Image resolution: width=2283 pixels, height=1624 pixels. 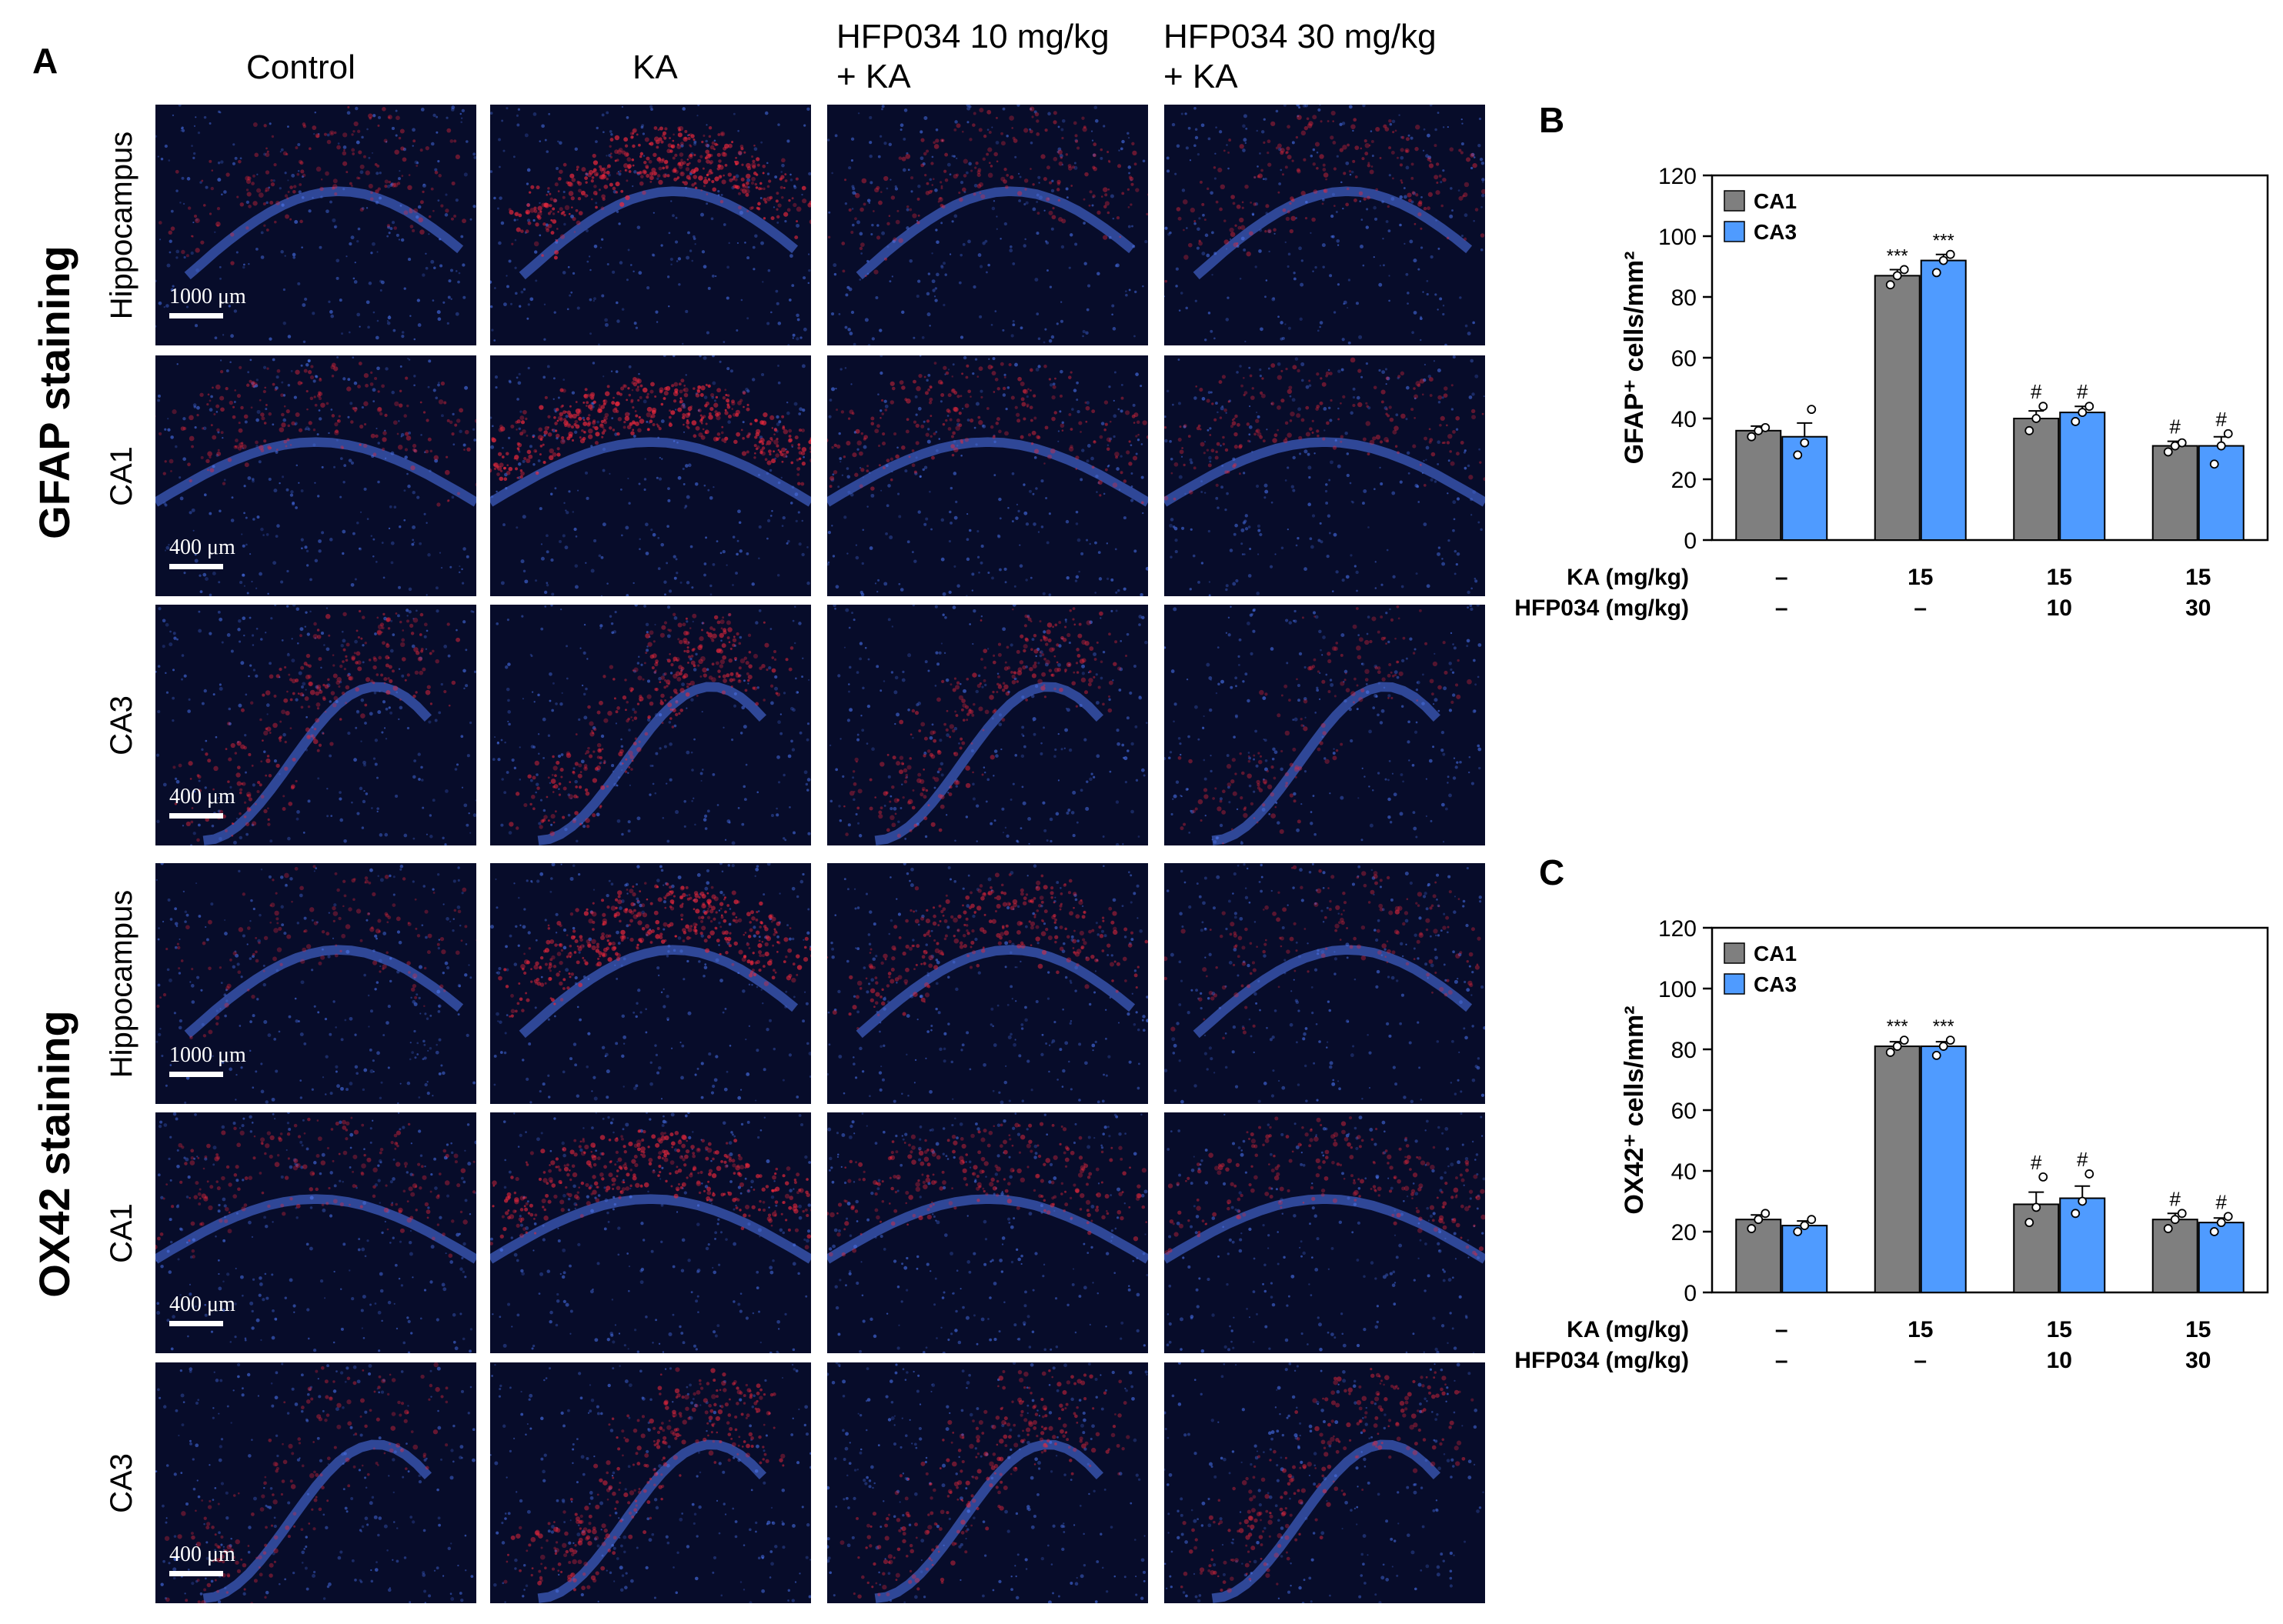 What do you see at coordinates (207, 1055) in the screenshot?
I see `scale-bar-label: 1000 μm` at bounding box center [207, 1055].